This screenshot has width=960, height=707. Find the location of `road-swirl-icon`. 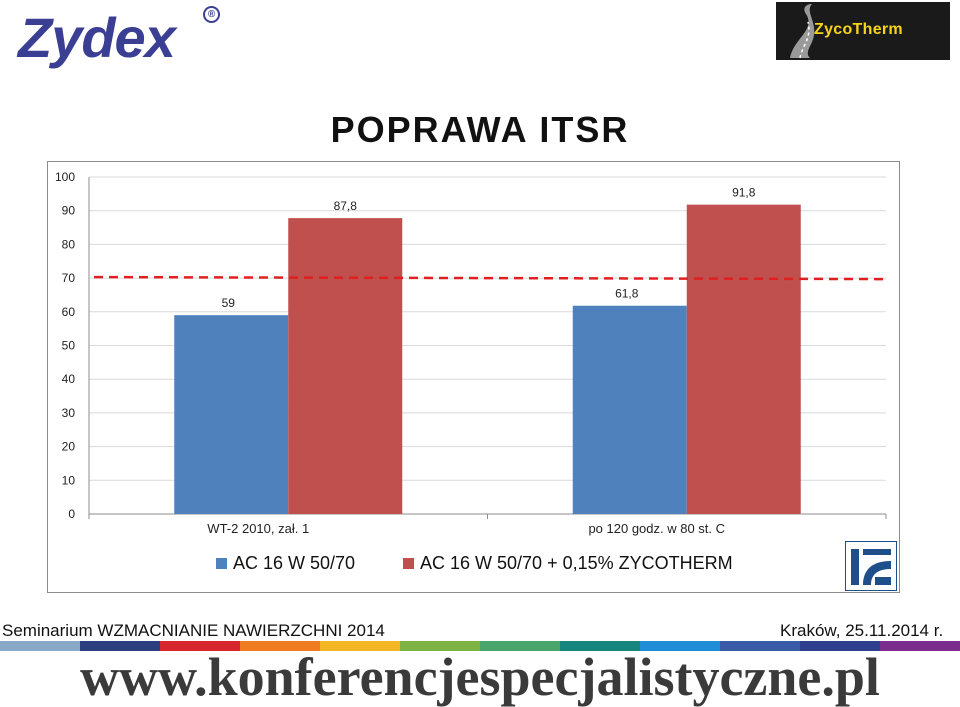

road-swirl-icon is located at coordinates (802, 31).